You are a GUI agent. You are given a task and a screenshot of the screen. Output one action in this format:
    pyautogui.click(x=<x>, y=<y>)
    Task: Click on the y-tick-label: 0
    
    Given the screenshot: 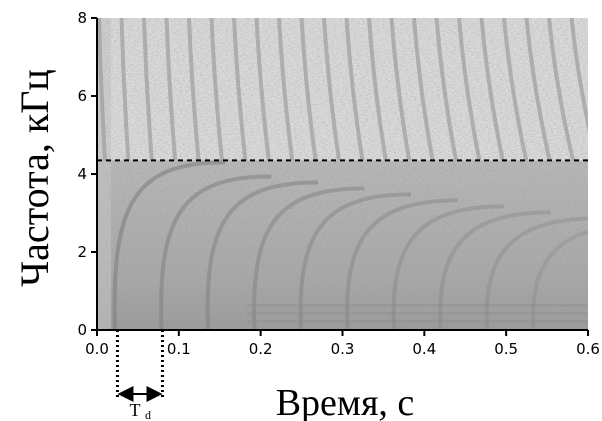 What is the action you would take?
    pyautogui.click(x=82, y=330)
    